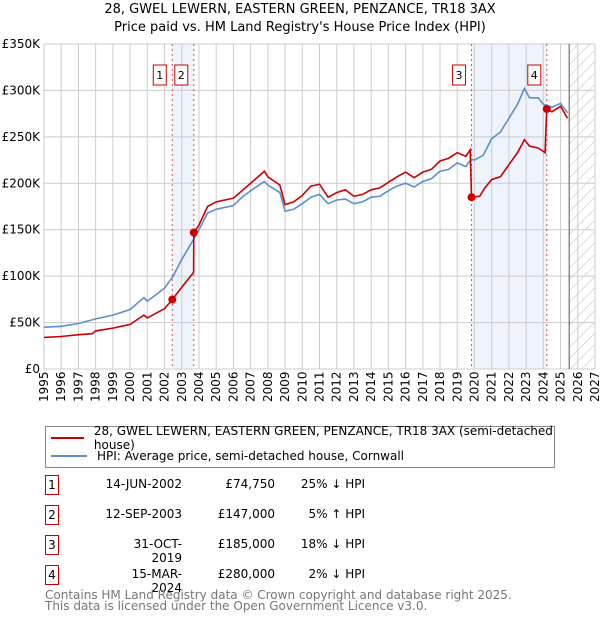  I want to click on x-tick-label: 2020, so click(474, 386).